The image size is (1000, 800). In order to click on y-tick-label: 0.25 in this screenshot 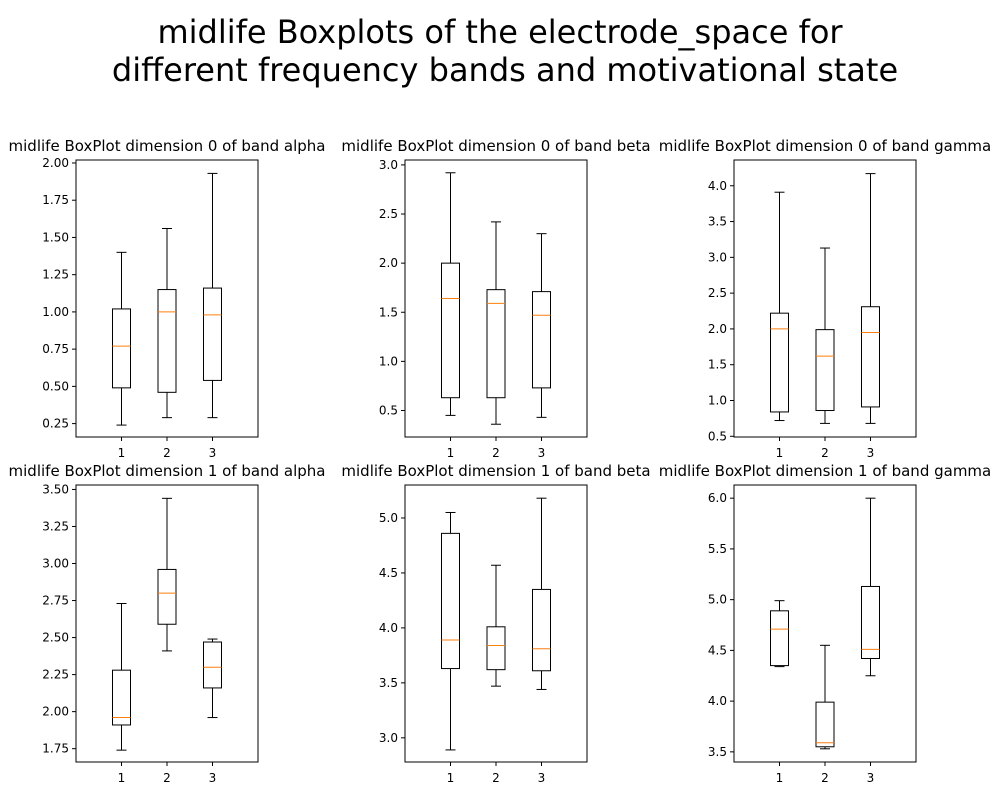, I will do `click(55, 424)`.